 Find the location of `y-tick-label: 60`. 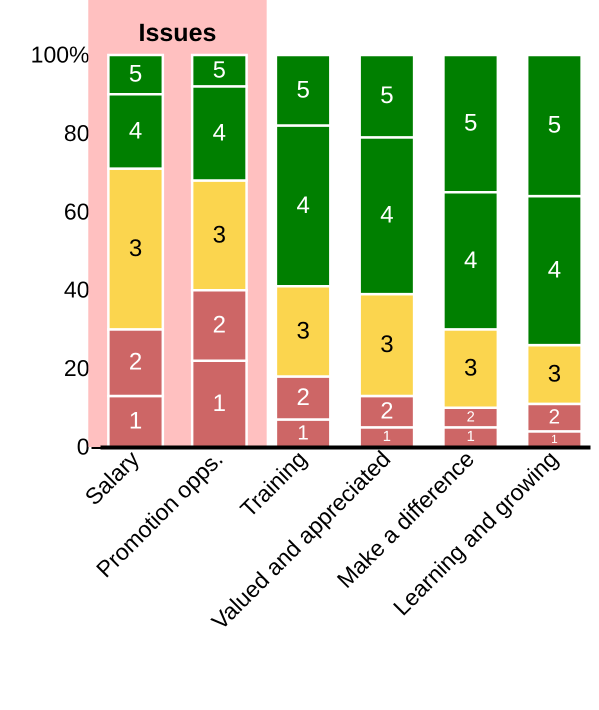

y-tick-label: 60 is located at coordinates (77, 211).